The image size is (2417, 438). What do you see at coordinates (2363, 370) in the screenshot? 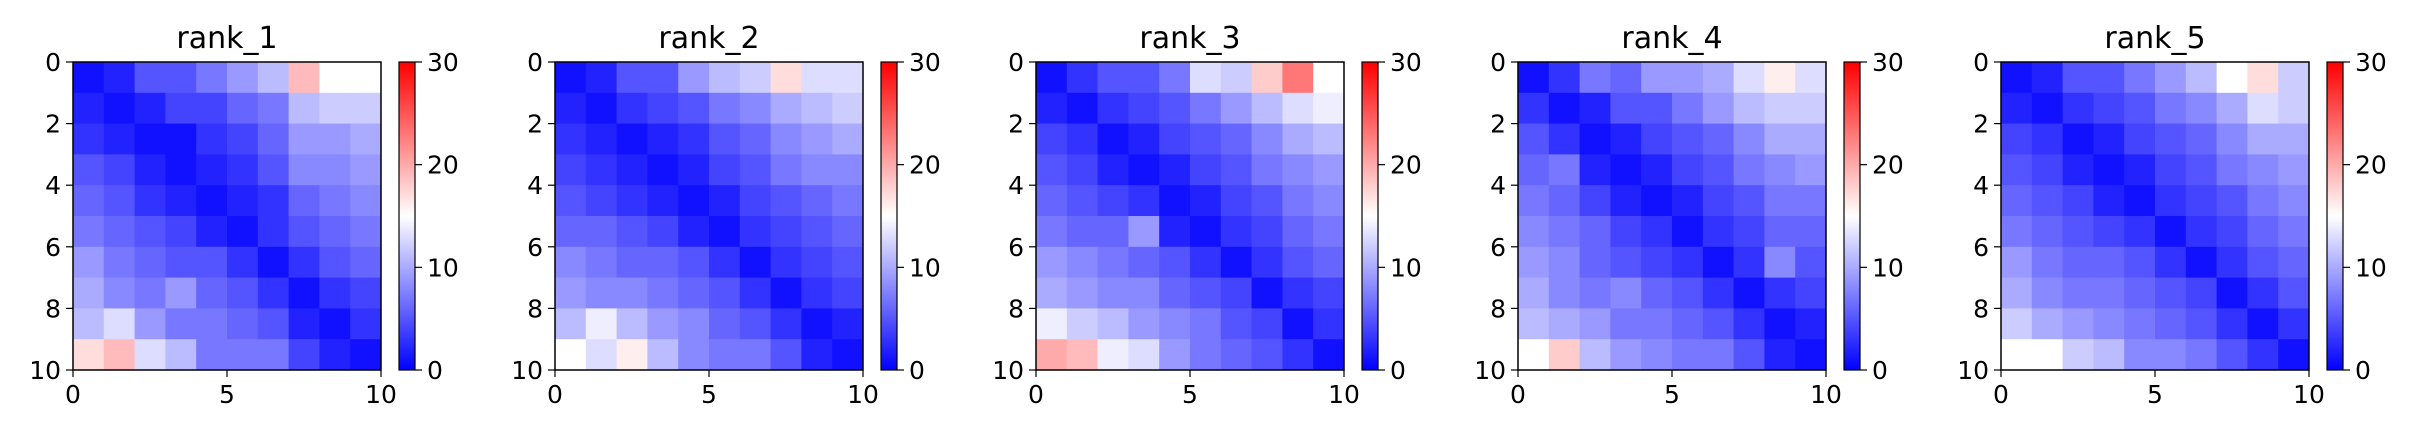
I see `colorbar-tick-label: 0` at bounding box center [2363, 370].